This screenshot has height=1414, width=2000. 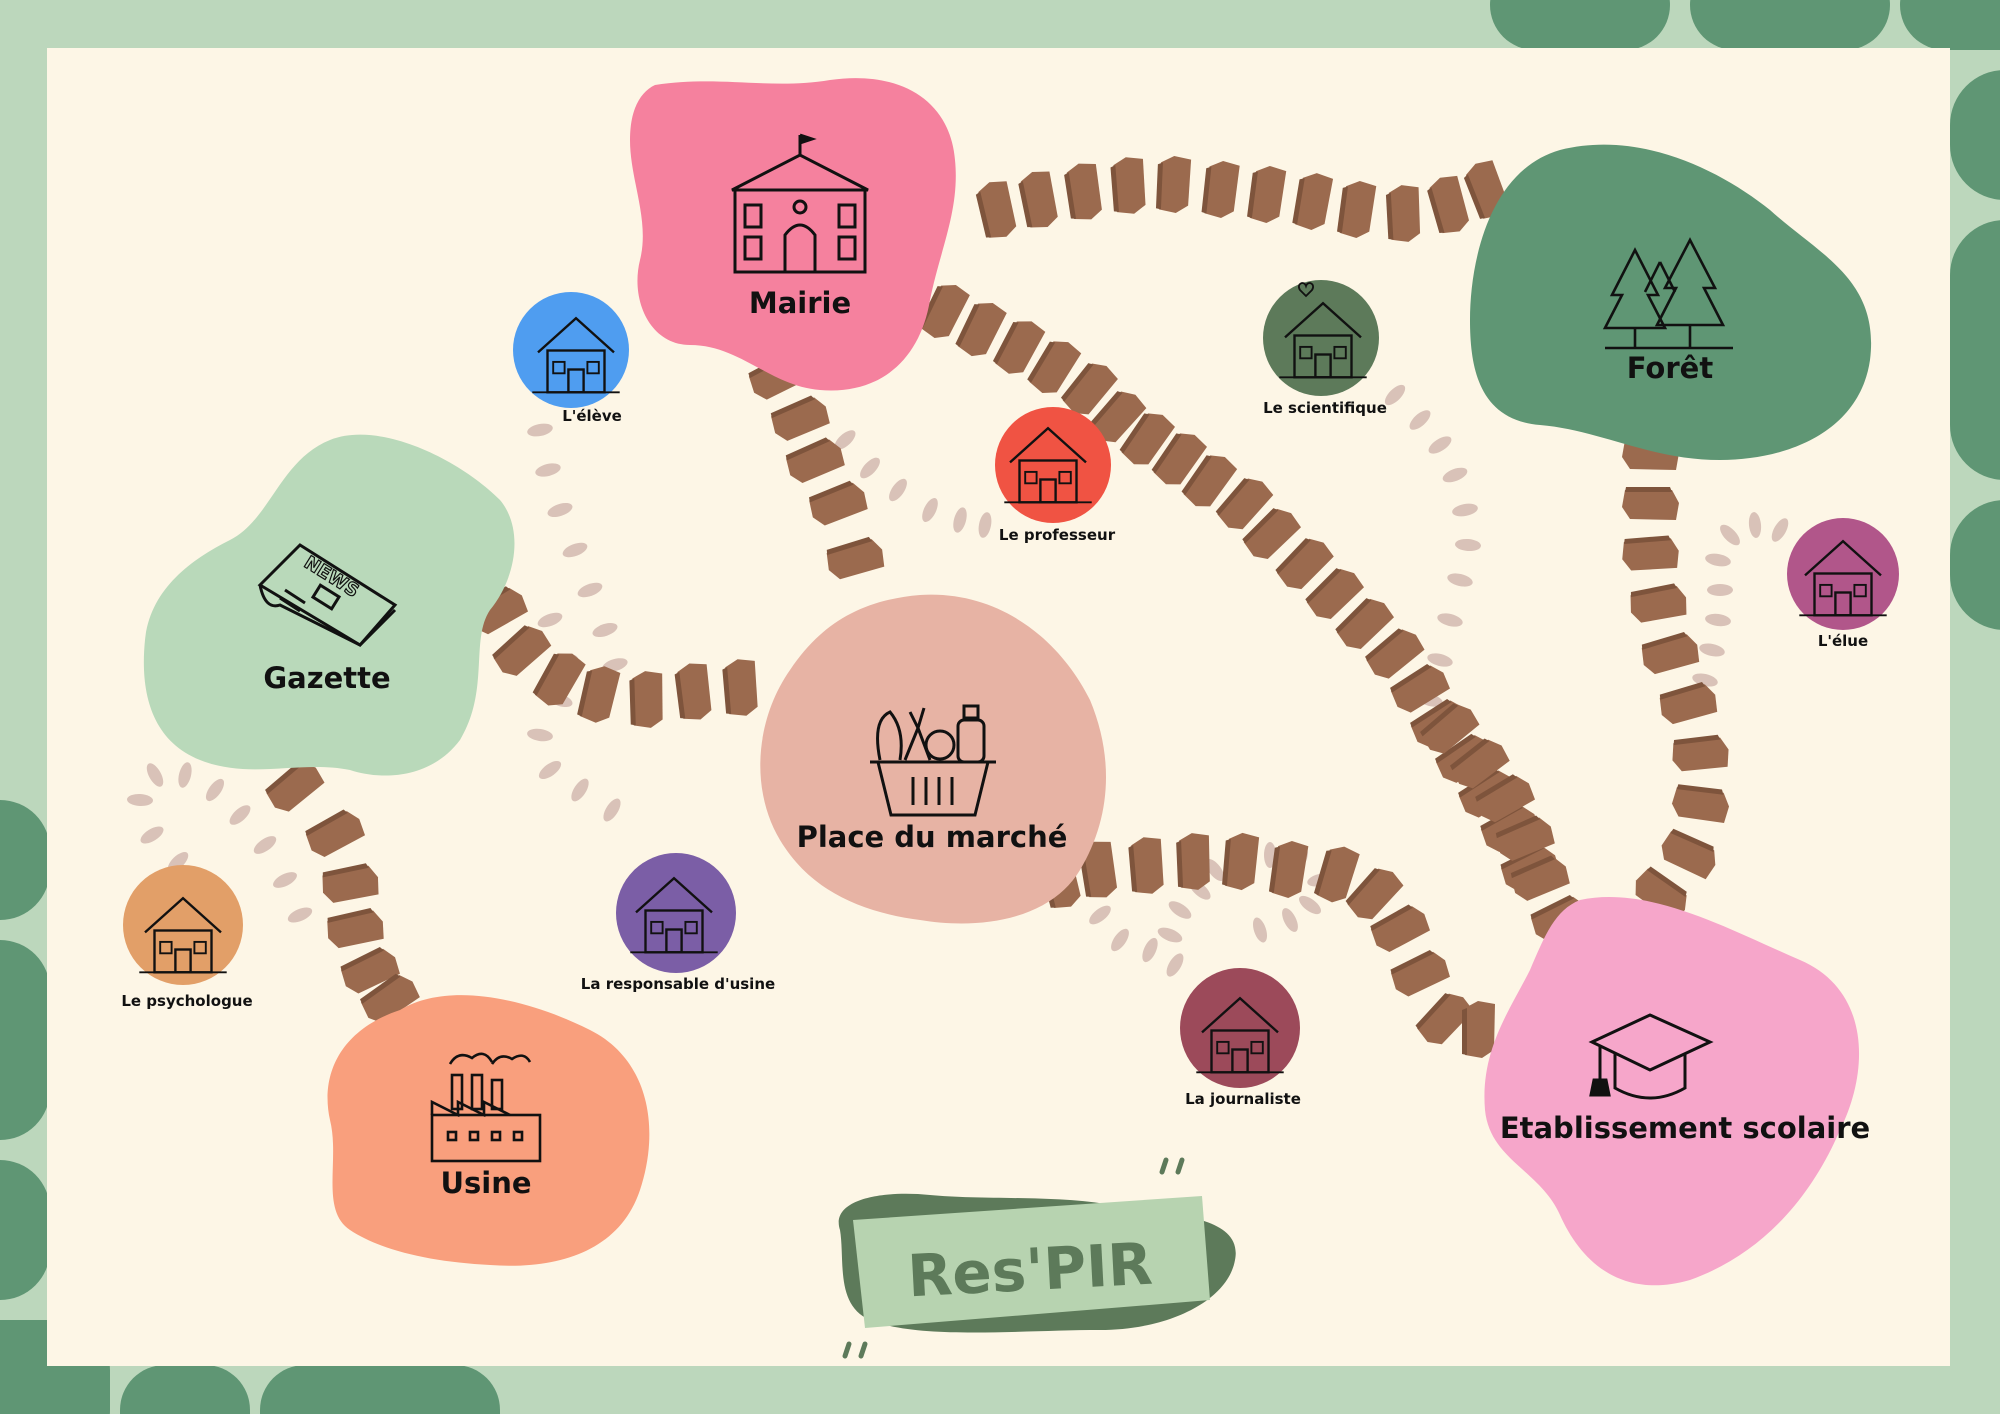 I want to click on pine-trees-icon, so click(x=1667, y=293).